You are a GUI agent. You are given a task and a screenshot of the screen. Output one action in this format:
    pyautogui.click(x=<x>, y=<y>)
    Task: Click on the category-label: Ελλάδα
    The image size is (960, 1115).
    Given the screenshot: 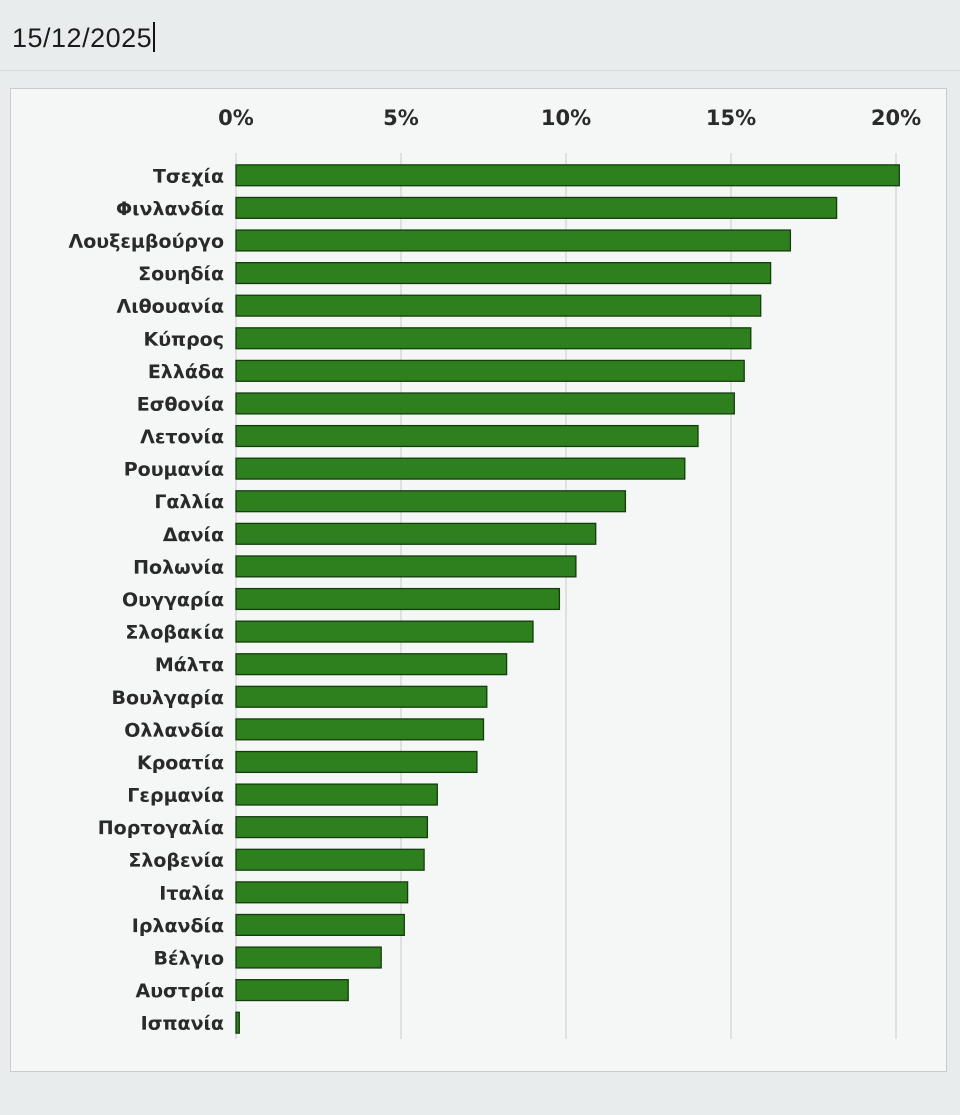 What is the action you would take?
    pyautogui.click(x=186, y=372)
    